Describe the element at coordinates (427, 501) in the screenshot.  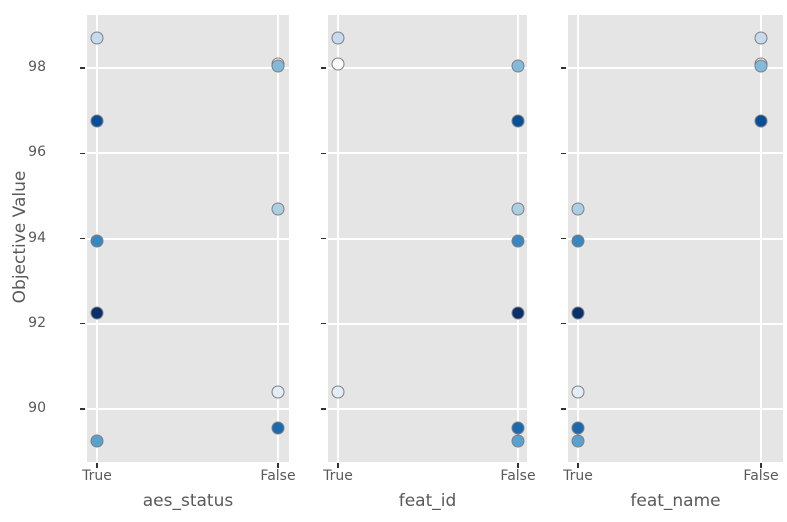
I see `x-axis-title-feat_id: feat_id` at that location.